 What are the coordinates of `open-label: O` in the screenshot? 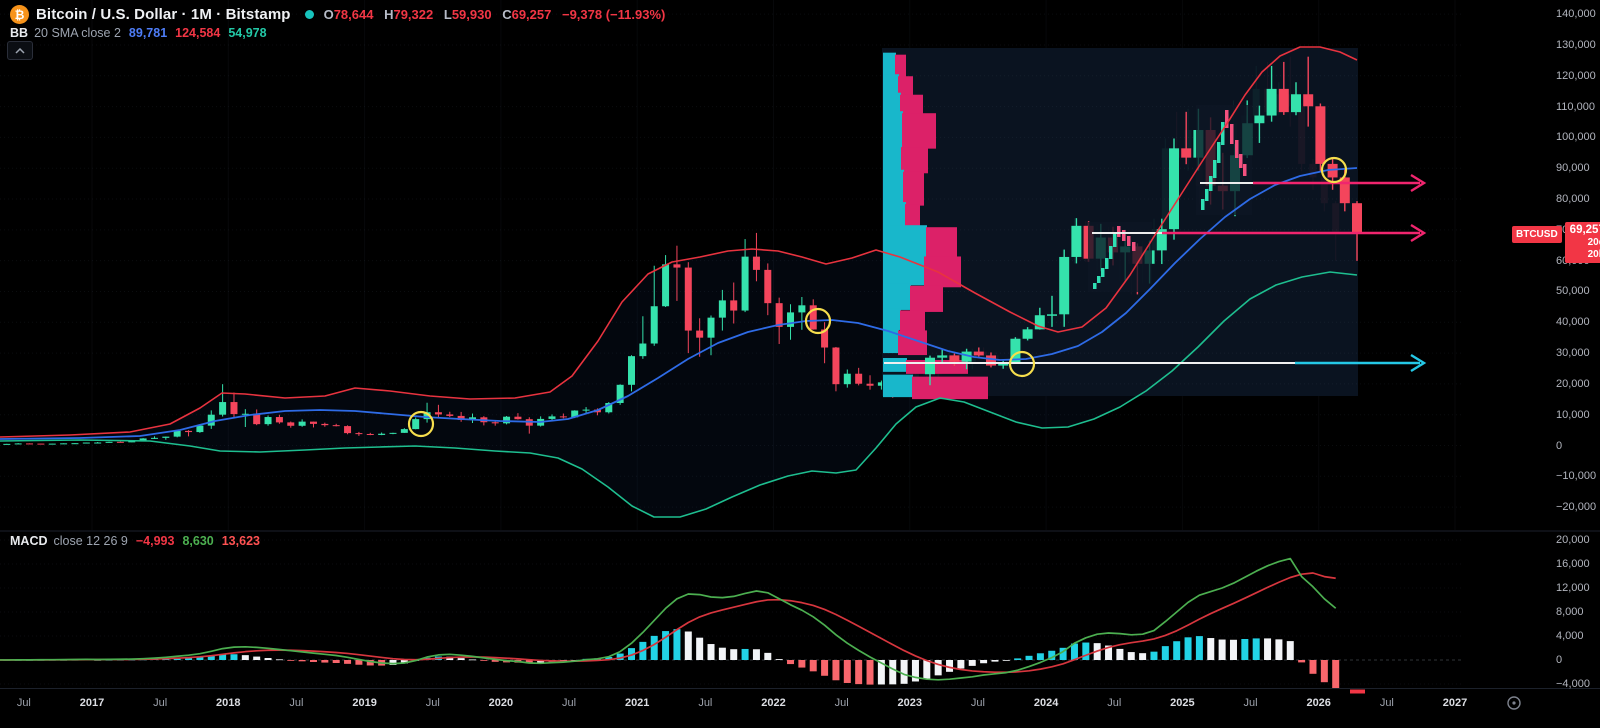 It's located at (328, 14).